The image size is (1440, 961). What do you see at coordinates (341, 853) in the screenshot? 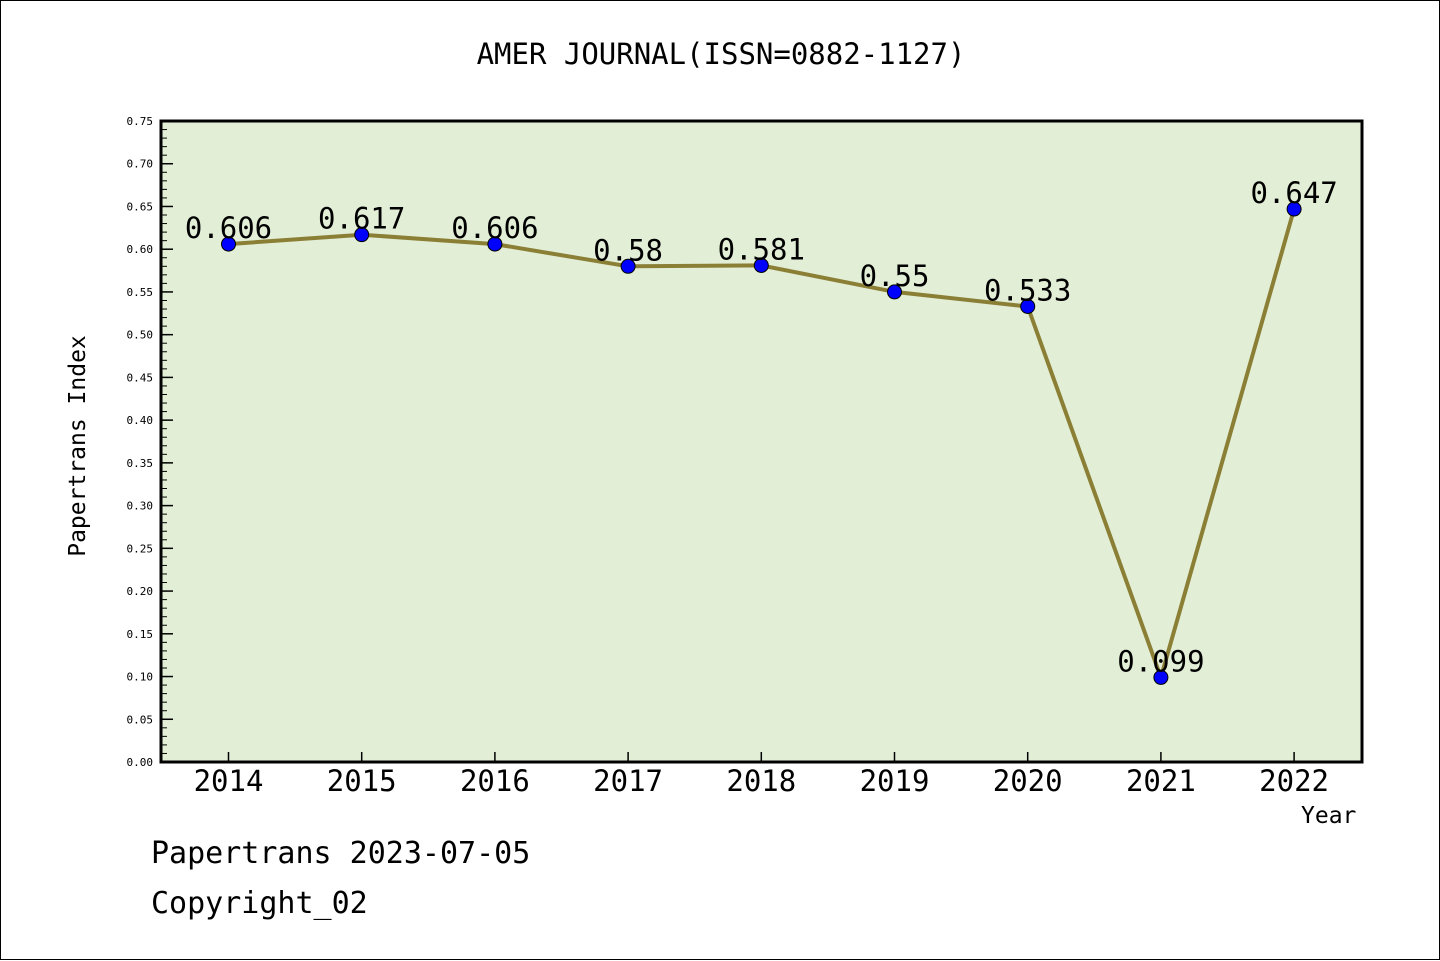
I see `footer-date: Papertrans 2023-07-05` at bounding box center [341, 853].